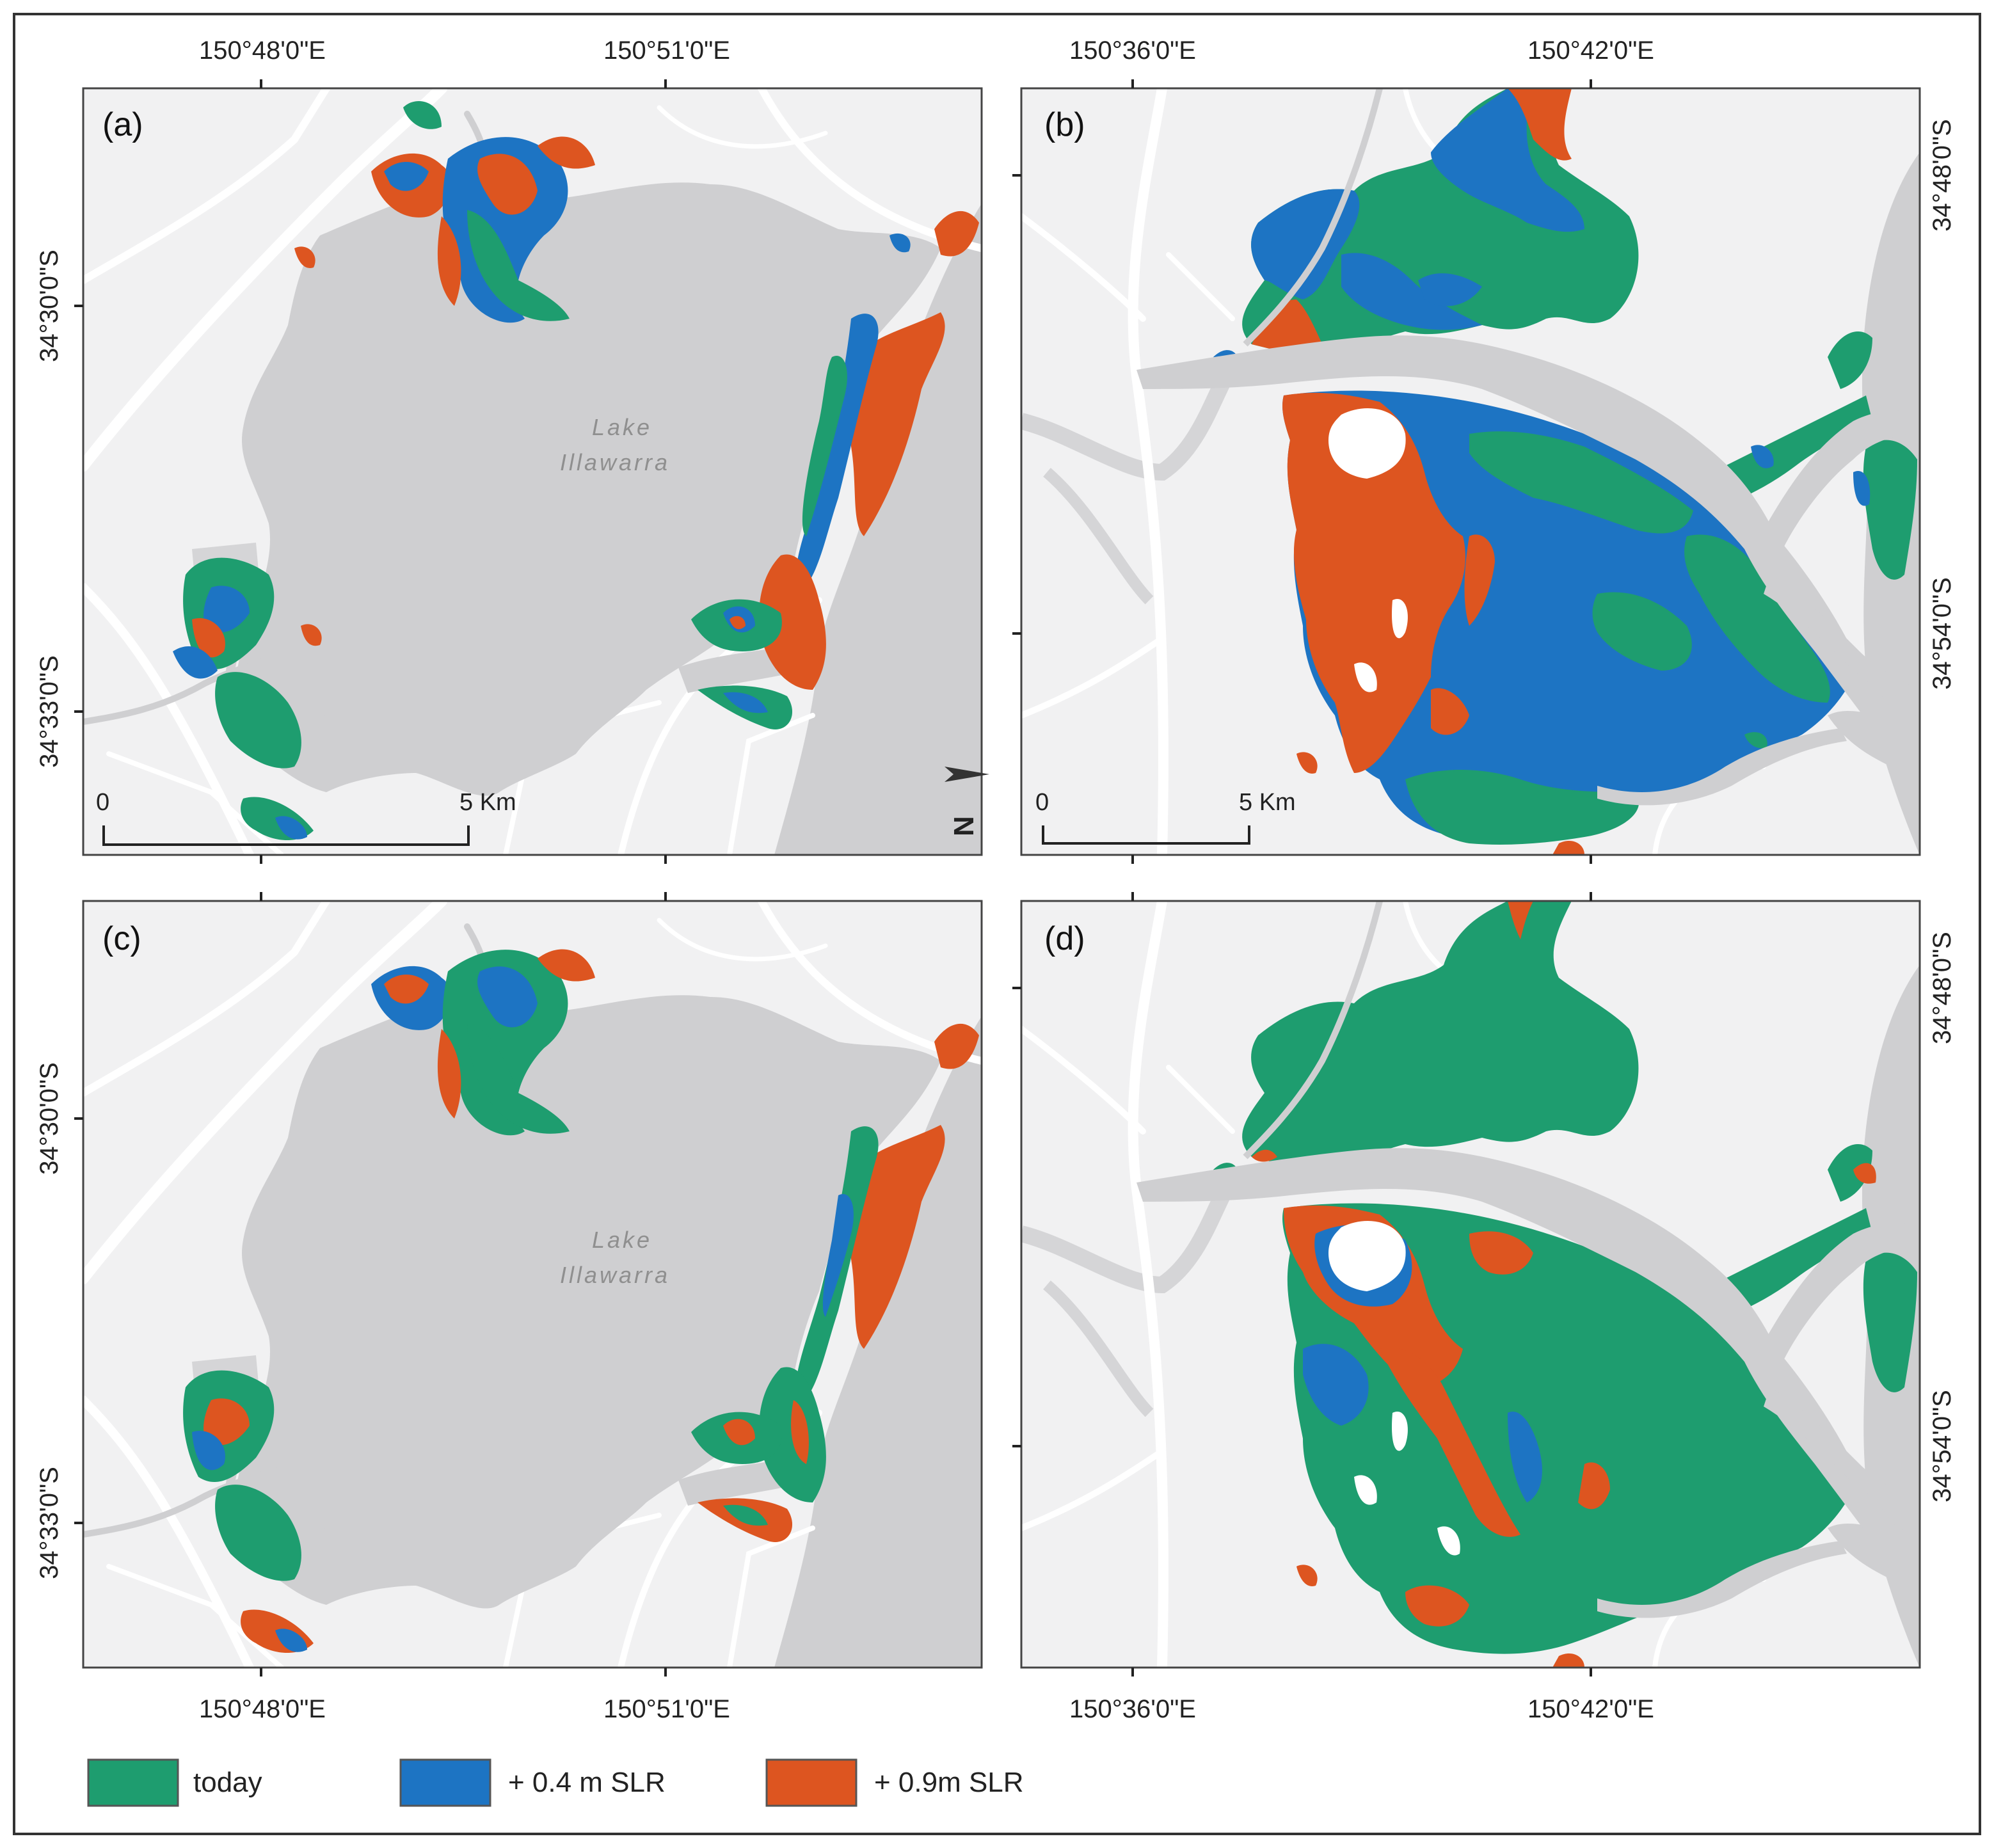 The height and width of the screenshot is (1848, 1994). I want to click on panel-c-lake-label-1: Lake, so click(622, 1240).